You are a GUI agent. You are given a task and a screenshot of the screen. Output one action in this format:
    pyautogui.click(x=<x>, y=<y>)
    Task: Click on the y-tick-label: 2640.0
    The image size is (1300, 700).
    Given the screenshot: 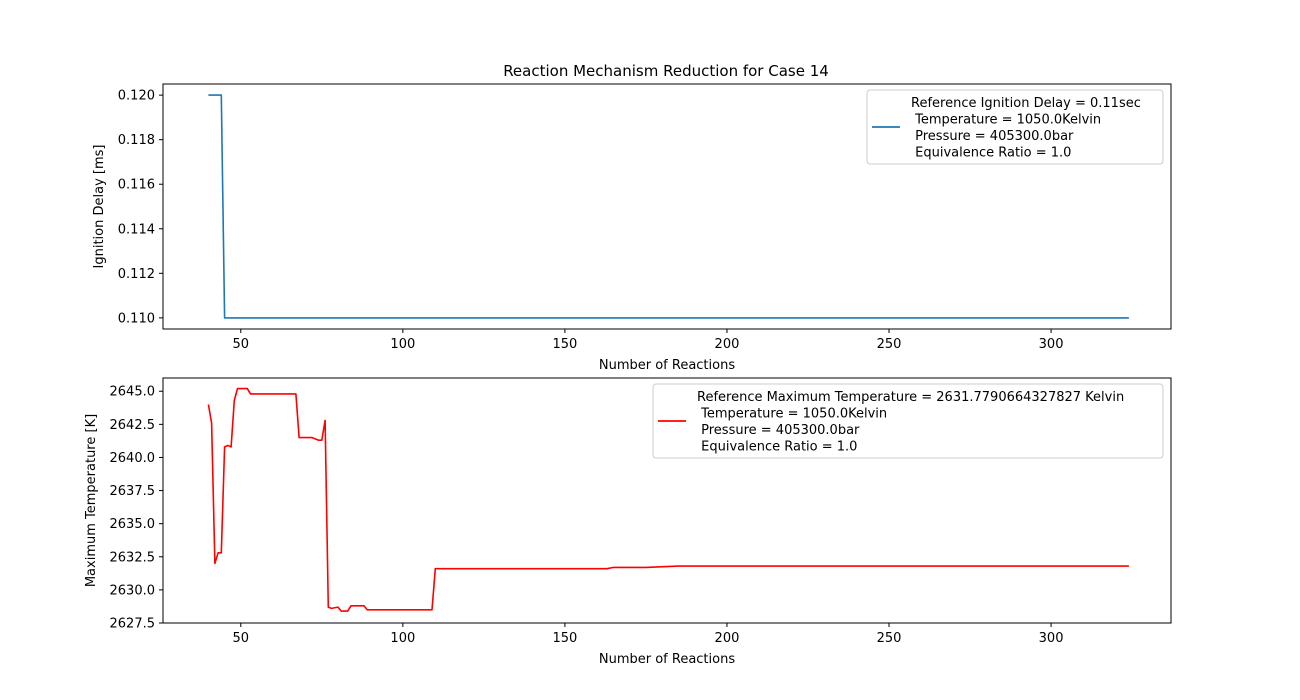 What is the action you would take?
    pyautogui.click(x=133, y=458)
    